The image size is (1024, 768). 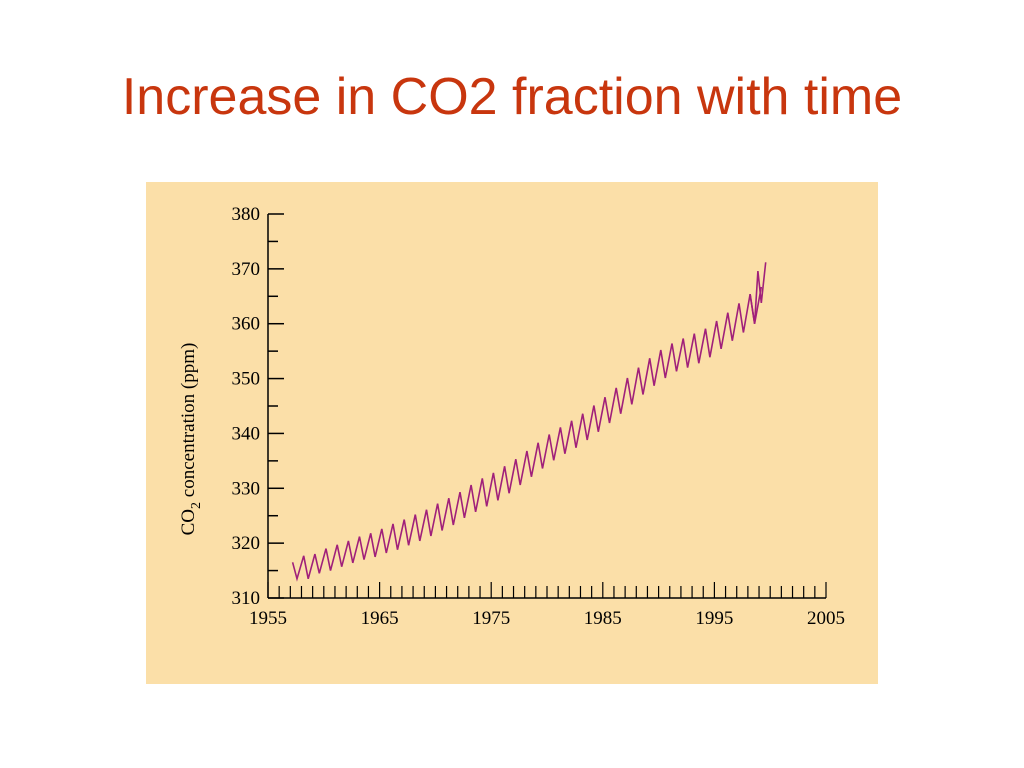 What do you see at coordinates (246, 433) in the screenshot?
I see `y-tick-label: 340` at bounding box center [246, 433].